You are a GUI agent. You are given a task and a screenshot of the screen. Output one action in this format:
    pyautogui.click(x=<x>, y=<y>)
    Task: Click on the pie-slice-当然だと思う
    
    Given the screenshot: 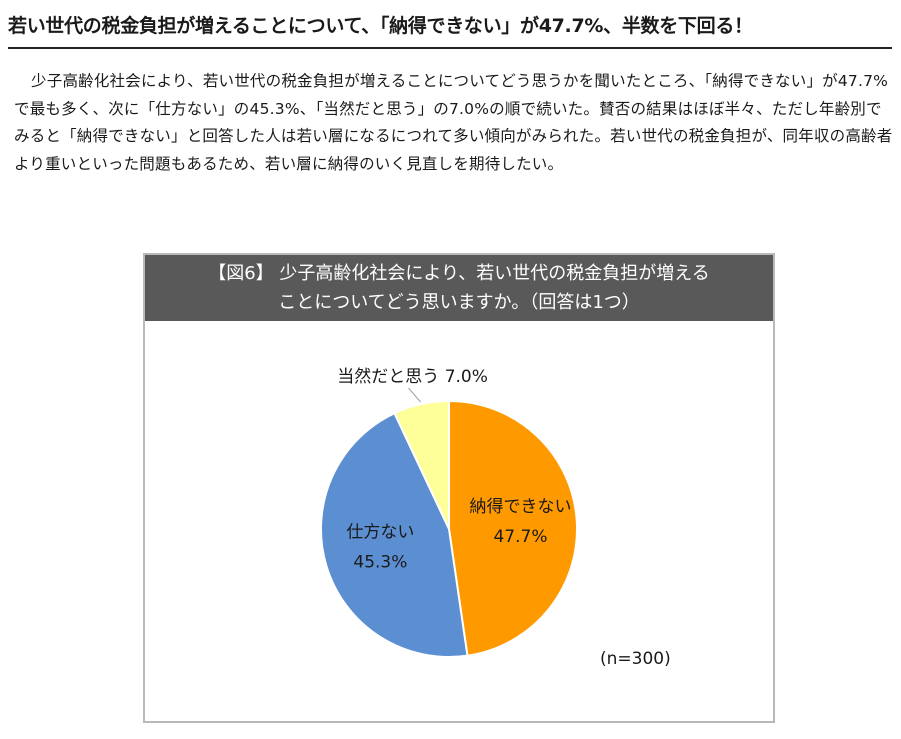 What is the action you would take?
    pyautogui.click(x=421, y=464)
    